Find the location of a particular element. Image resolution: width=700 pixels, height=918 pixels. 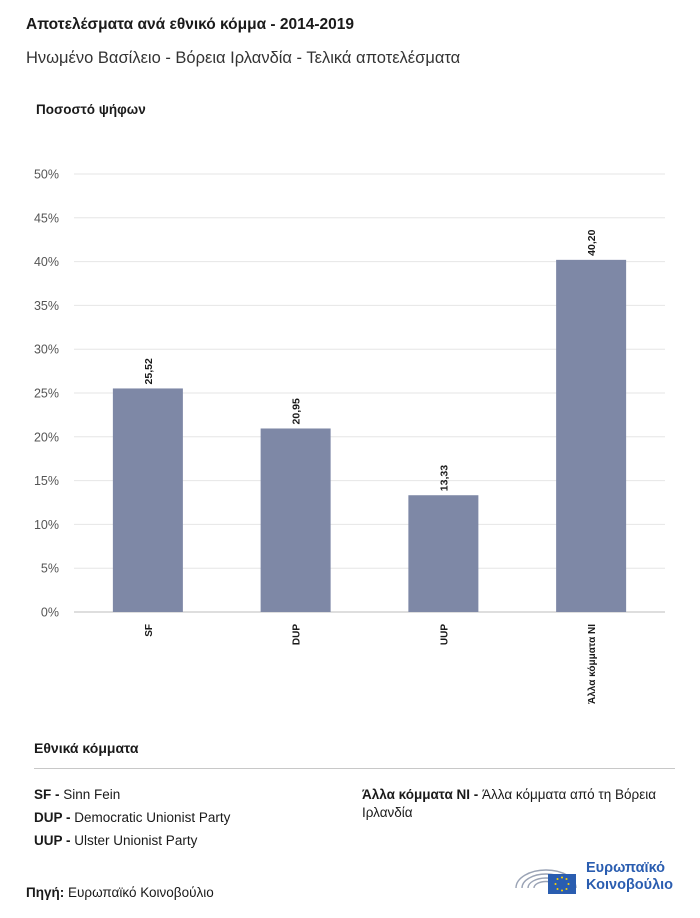

legend-entry-sf: SF - Sinn Fein is located at coordinates (77, 795).